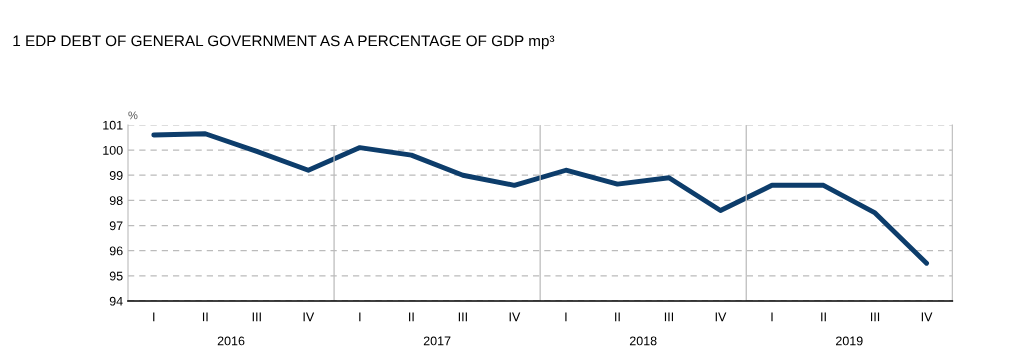  Describe the element at coordinates (231, 341) in the screenshot. I see `text: 2016` at that location.